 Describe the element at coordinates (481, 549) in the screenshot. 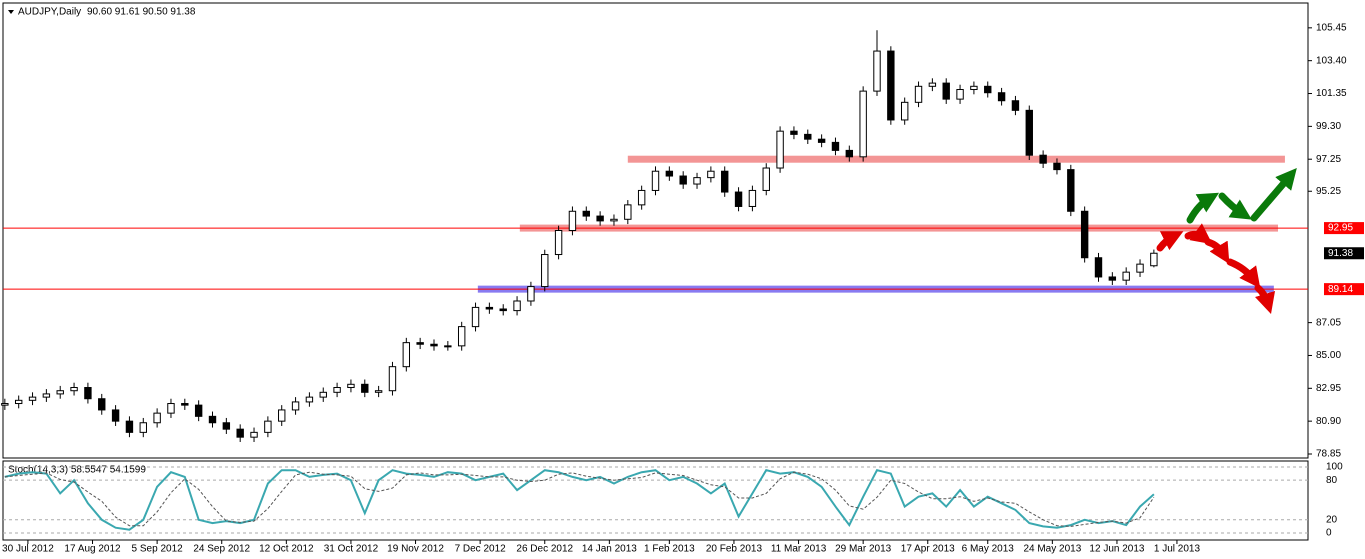

I see `x-tick-label: 7 Dec 2012` at that location.